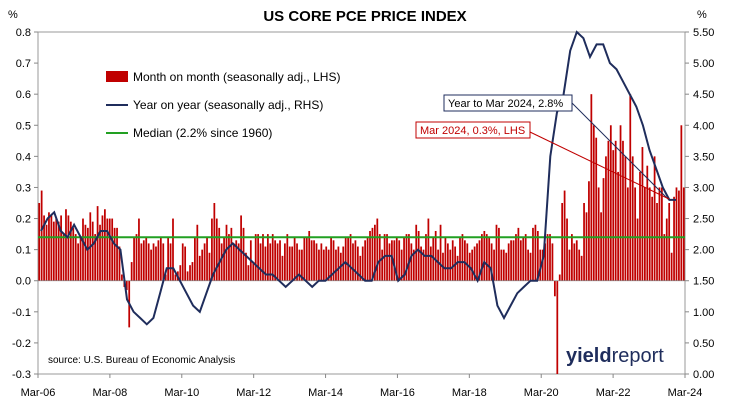  Describe the element at coordinates (703, 375) in the screenshot. I see `right-tick-label: 0.00` at that location.